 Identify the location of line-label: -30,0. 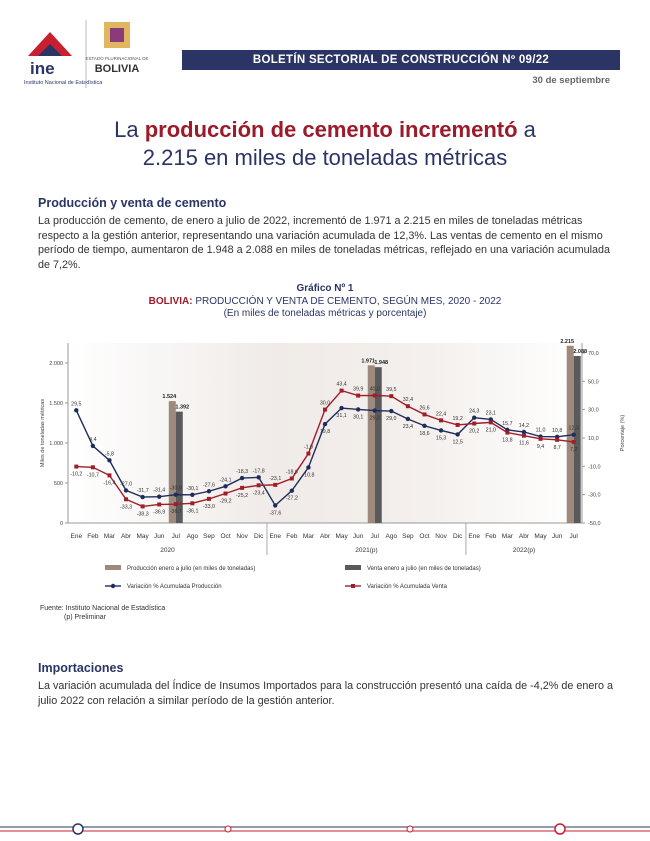
(176, 489).